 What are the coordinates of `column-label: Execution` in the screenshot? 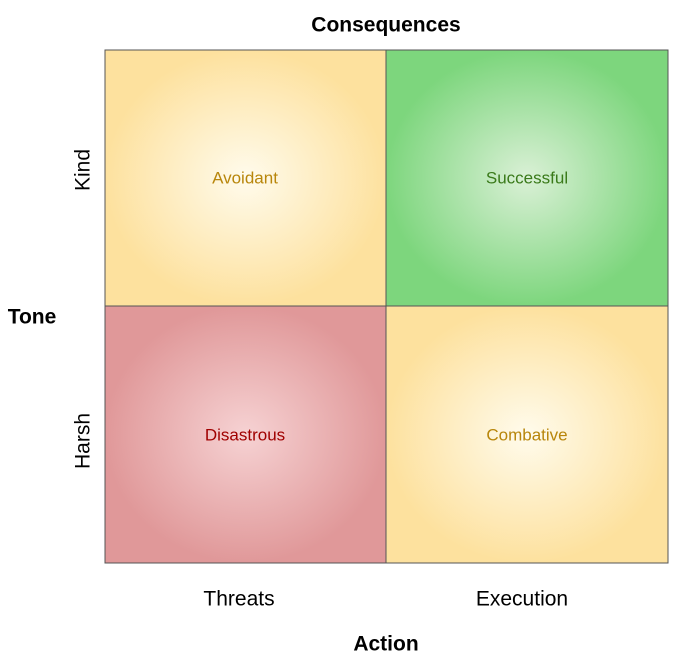 It's located at (522, 599).